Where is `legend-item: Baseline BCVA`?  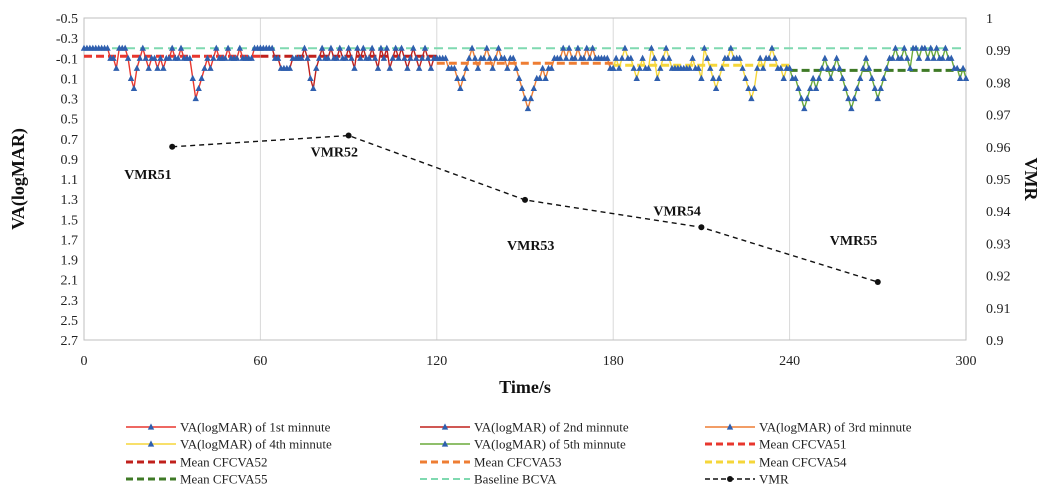 legend-item: Baseline BCVA is located at coordinates (488, 479).